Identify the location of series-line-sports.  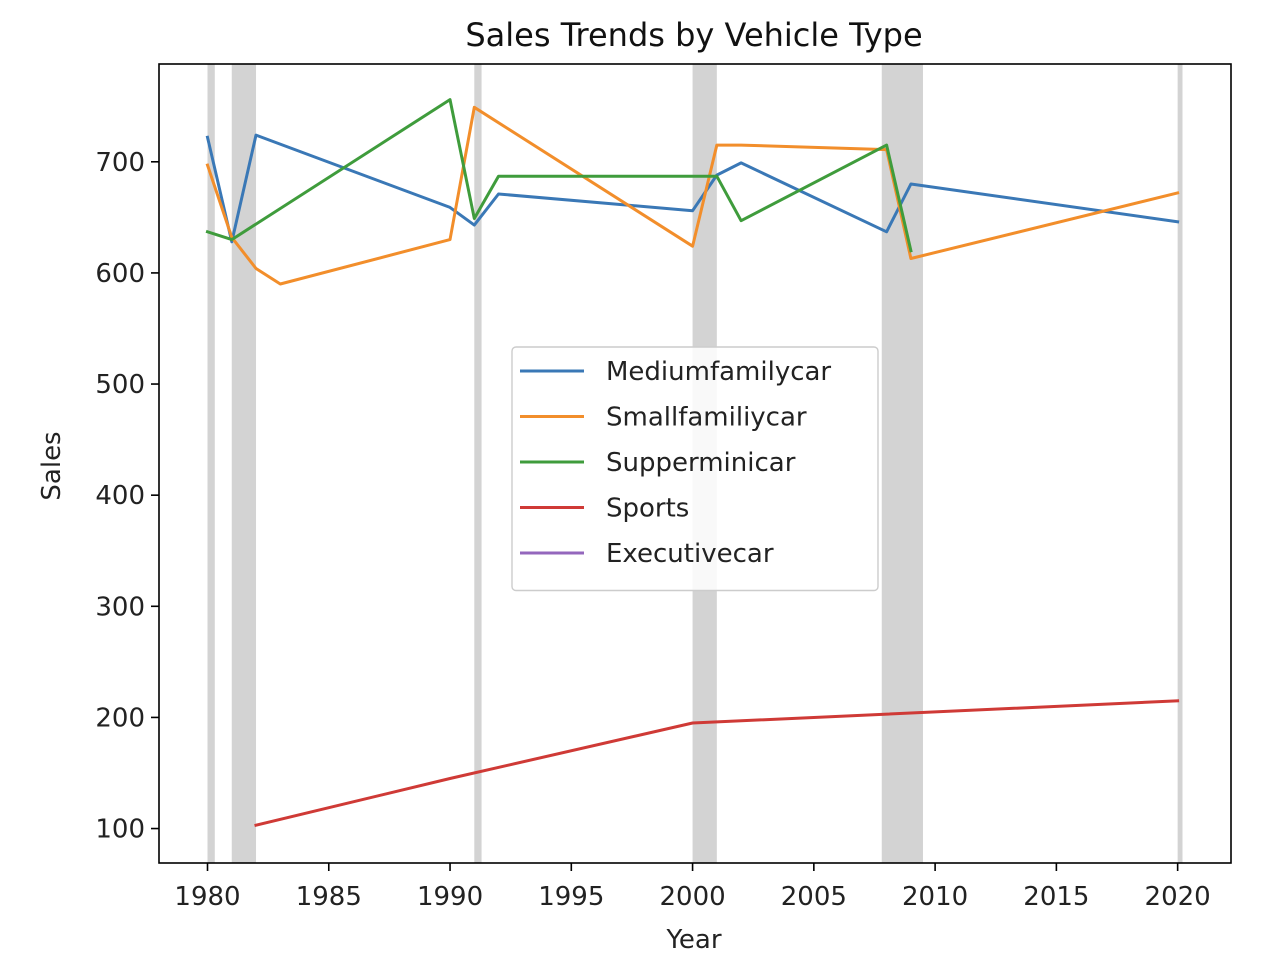
(717, 763).